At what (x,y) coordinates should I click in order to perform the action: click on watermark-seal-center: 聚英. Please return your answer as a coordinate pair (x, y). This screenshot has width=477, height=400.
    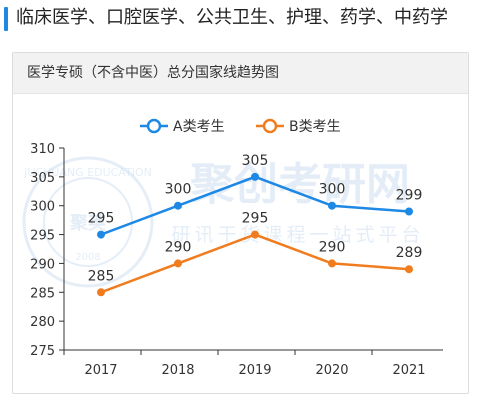
    Looking at the image, I should click on (88, 223).